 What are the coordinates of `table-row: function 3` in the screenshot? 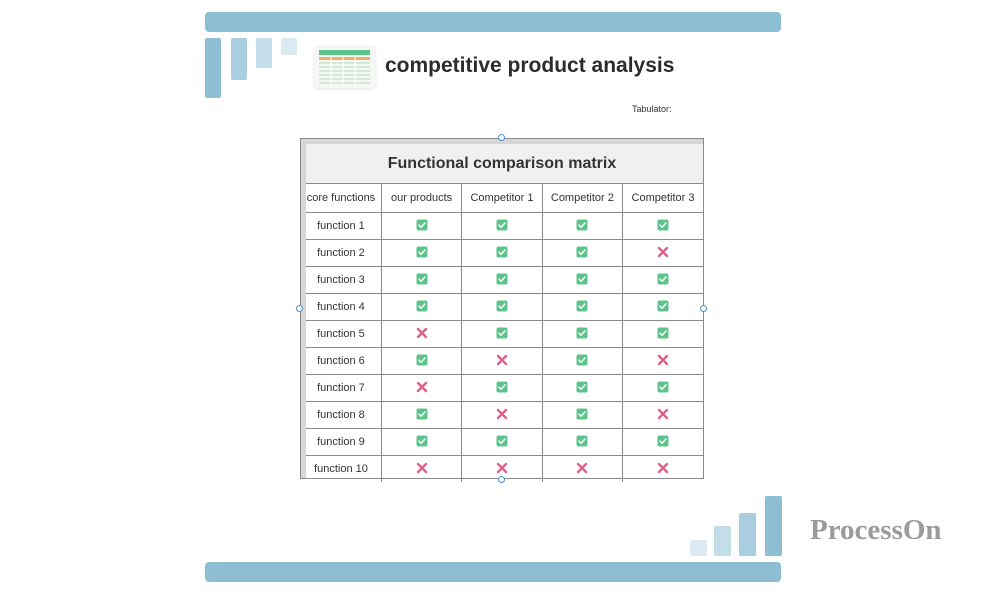 It's located at (502, 280).